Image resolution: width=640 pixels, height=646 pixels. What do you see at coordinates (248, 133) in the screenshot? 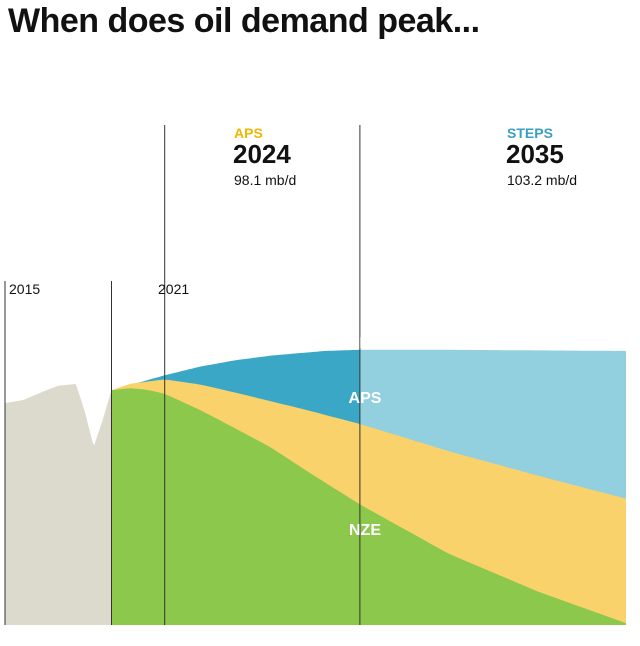
I see `aps-marker-scenario: APS` at bounding box center [248, 133].